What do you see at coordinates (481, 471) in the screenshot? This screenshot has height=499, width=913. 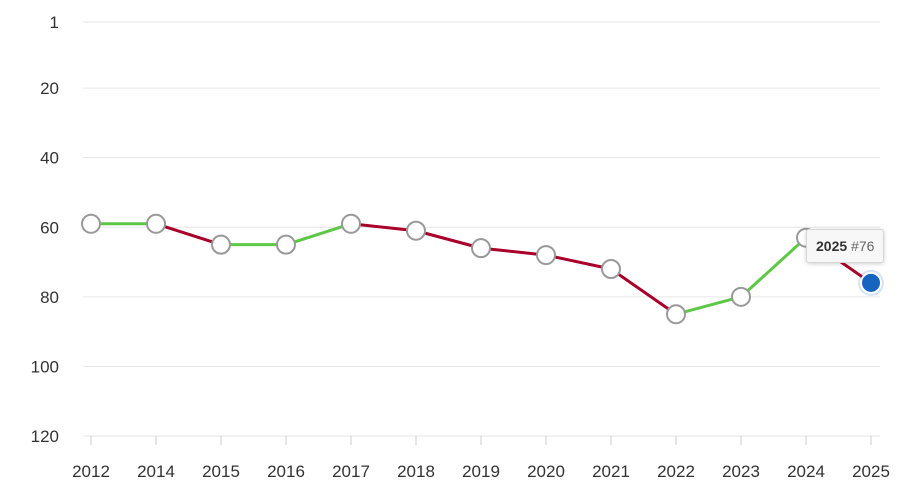 I see `x-tick-label: 2019` at bounding box center [481, 471].